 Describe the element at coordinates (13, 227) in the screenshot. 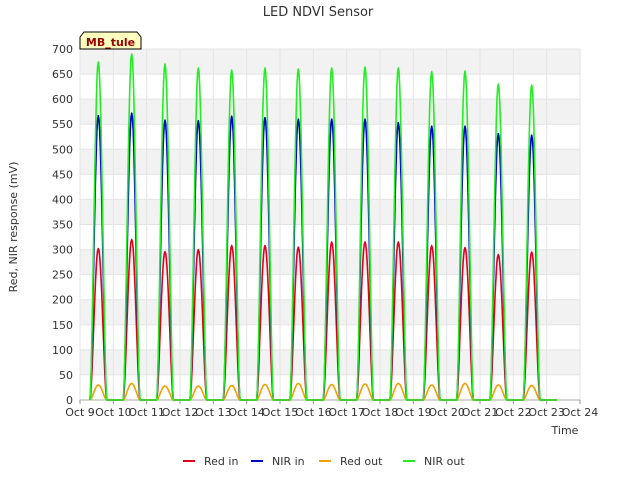

I see `y-axis-label: Red, NIR response (mV)` at that location.